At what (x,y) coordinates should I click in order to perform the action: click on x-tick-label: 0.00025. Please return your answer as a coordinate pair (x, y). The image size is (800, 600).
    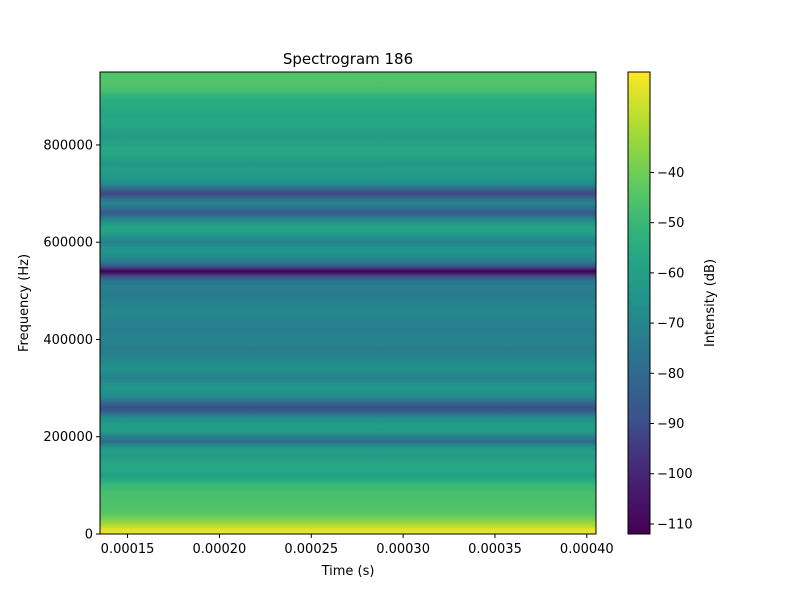
    Looking at the image, I should click on (311, 549).